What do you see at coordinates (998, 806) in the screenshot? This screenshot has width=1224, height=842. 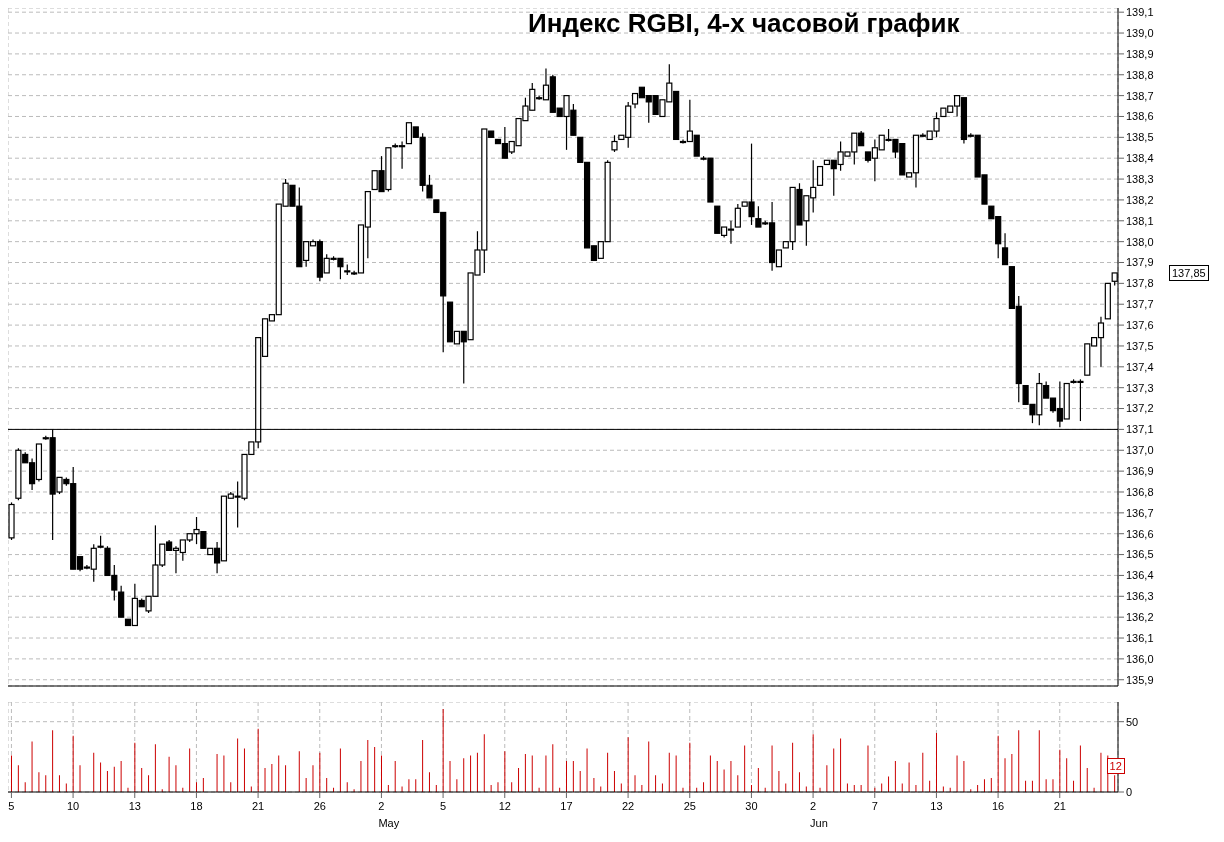 I see `x-tick-label: 16` at bounding box center [998, 806].